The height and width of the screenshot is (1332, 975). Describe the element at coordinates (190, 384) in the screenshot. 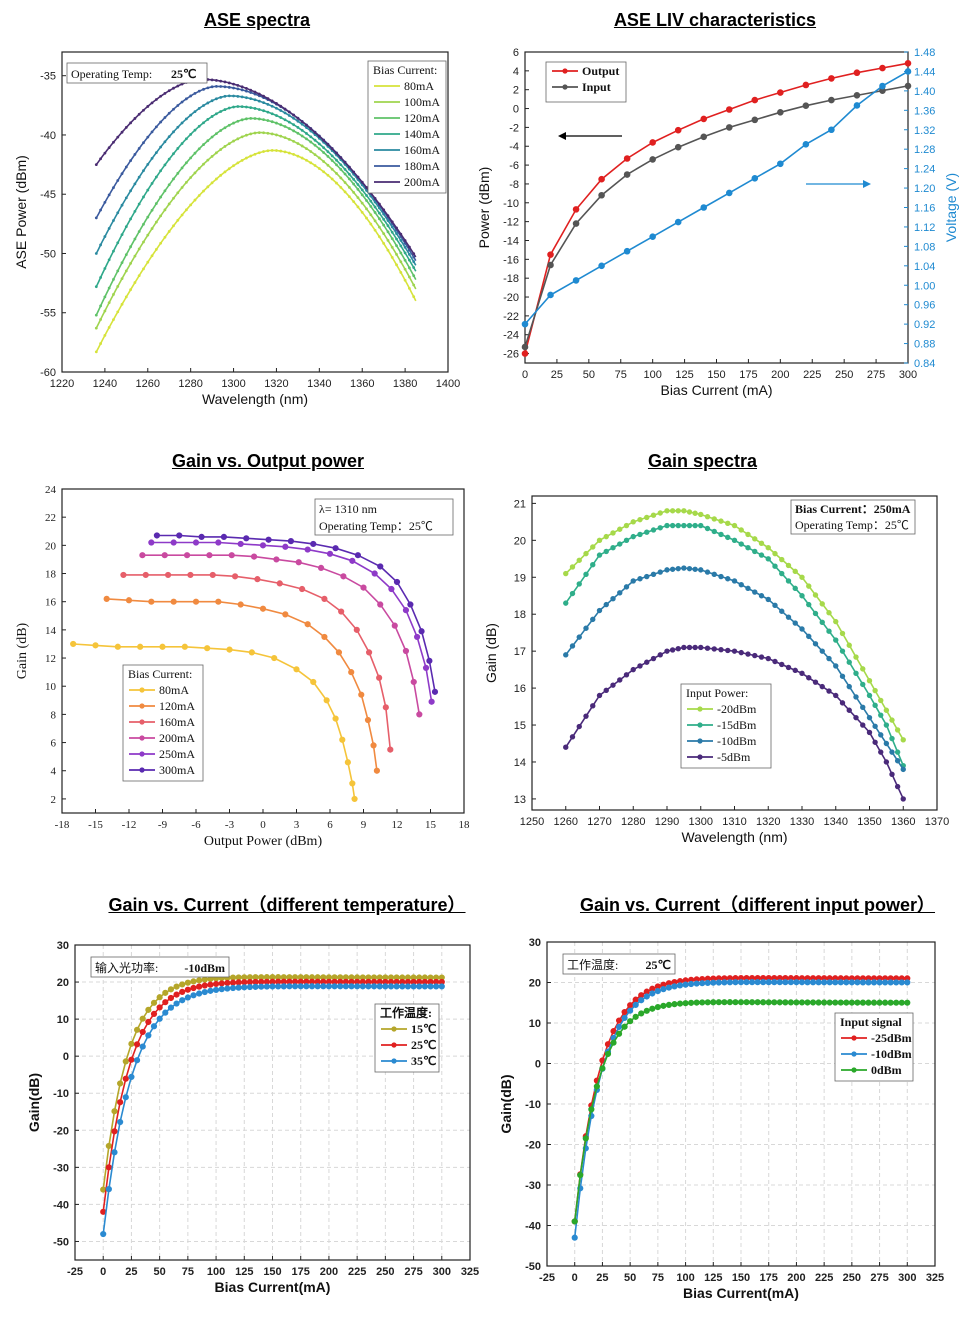

I see `ase-xtick-label: 1280` at that location.